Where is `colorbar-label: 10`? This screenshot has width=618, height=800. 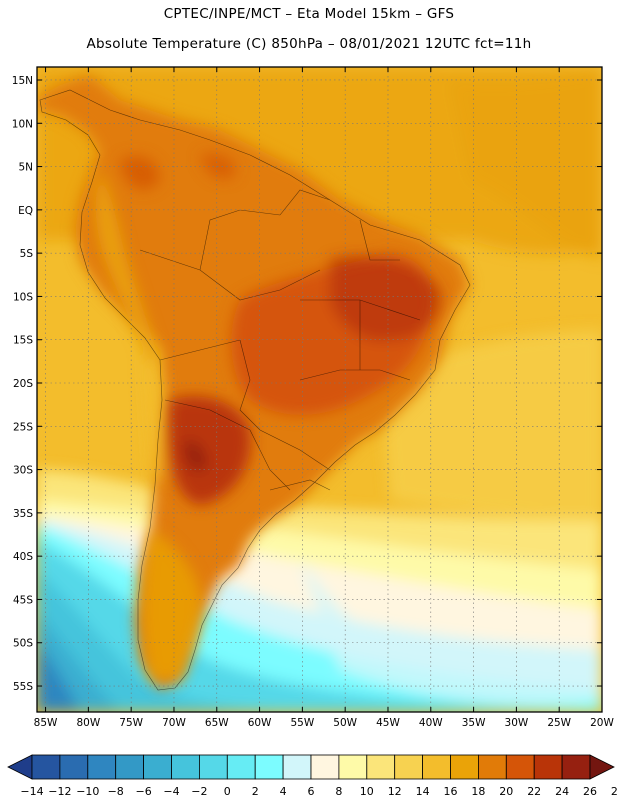 colorbar-label: 10 is located at coordinates (367, 791).